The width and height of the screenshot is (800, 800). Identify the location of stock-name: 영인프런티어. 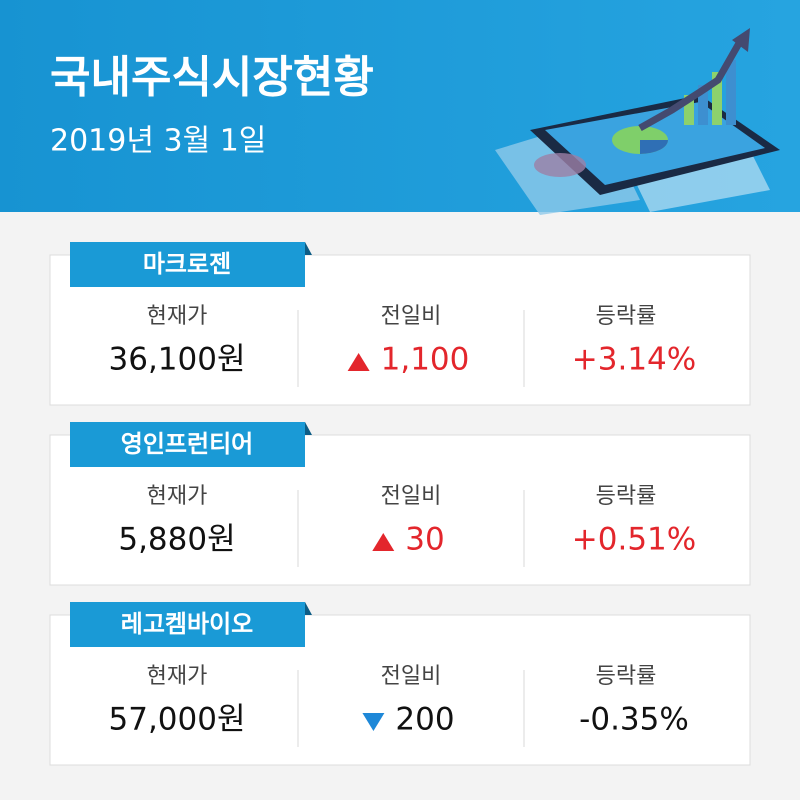
(187, 444).